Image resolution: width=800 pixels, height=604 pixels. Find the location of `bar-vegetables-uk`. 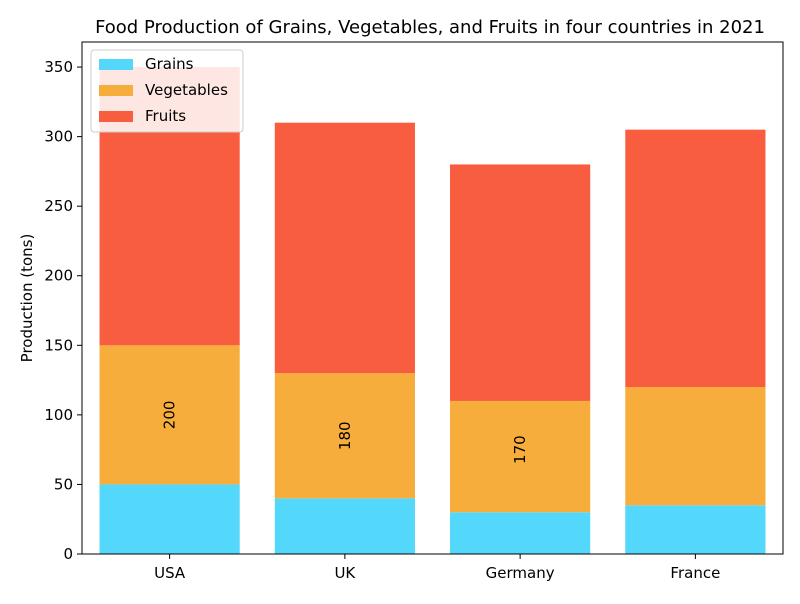

bar-vegetables-uk is located at coordinates (344, 436).